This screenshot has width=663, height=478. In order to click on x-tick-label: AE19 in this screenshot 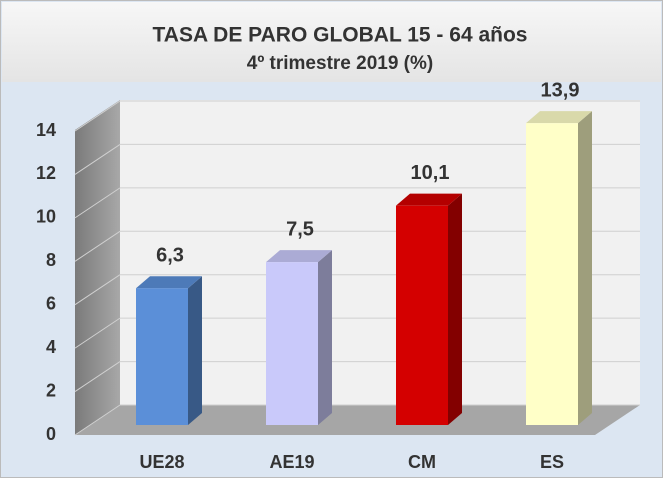, I will do `click(291, 462)`.